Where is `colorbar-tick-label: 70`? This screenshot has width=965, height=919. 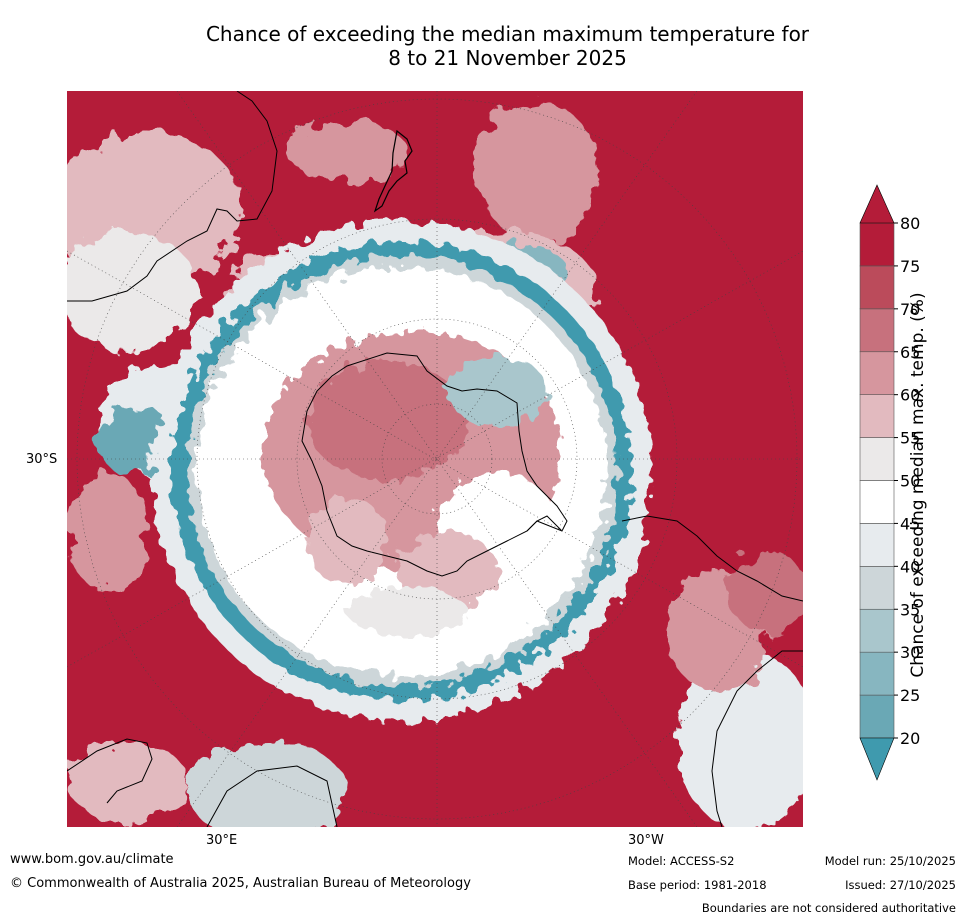 colorbar-tick-label: 70 is located at coordinates (910, 309).